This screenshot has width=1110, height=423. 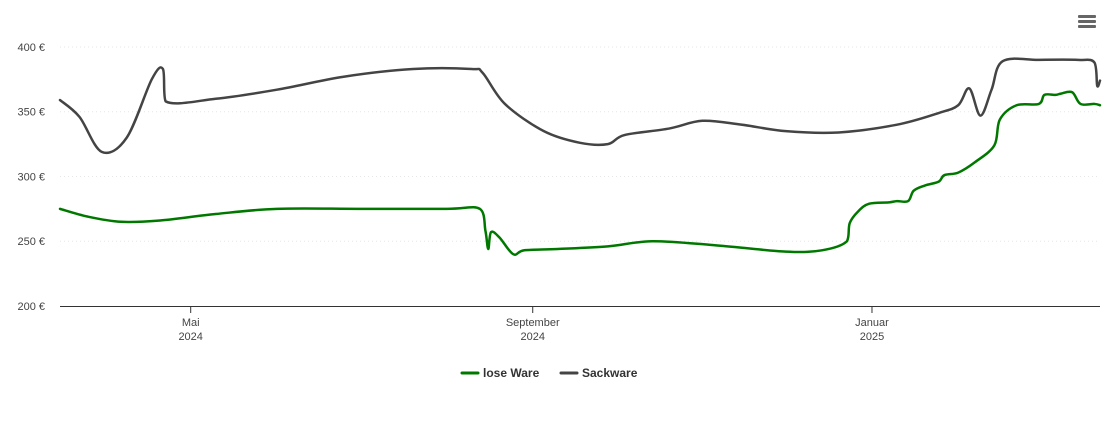 I want to click on x-axis: Mai 2024 September 2024 Januar 2025, so click(x=580, y=324).